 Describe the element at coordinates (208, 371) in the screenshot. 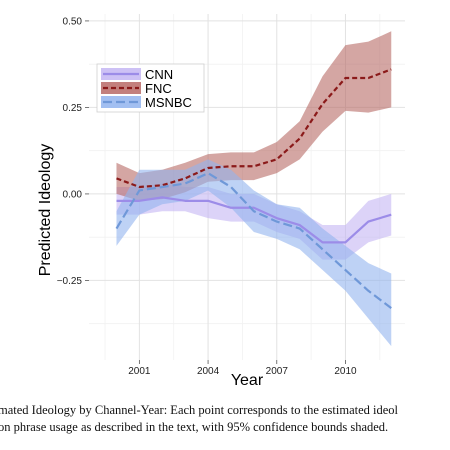

I see `x-tick-label: 2004` at that location.